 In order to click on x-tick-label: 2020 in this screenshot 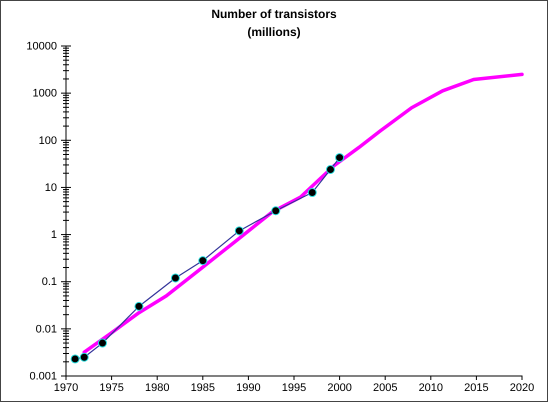, I will do `click(522, 388)`.